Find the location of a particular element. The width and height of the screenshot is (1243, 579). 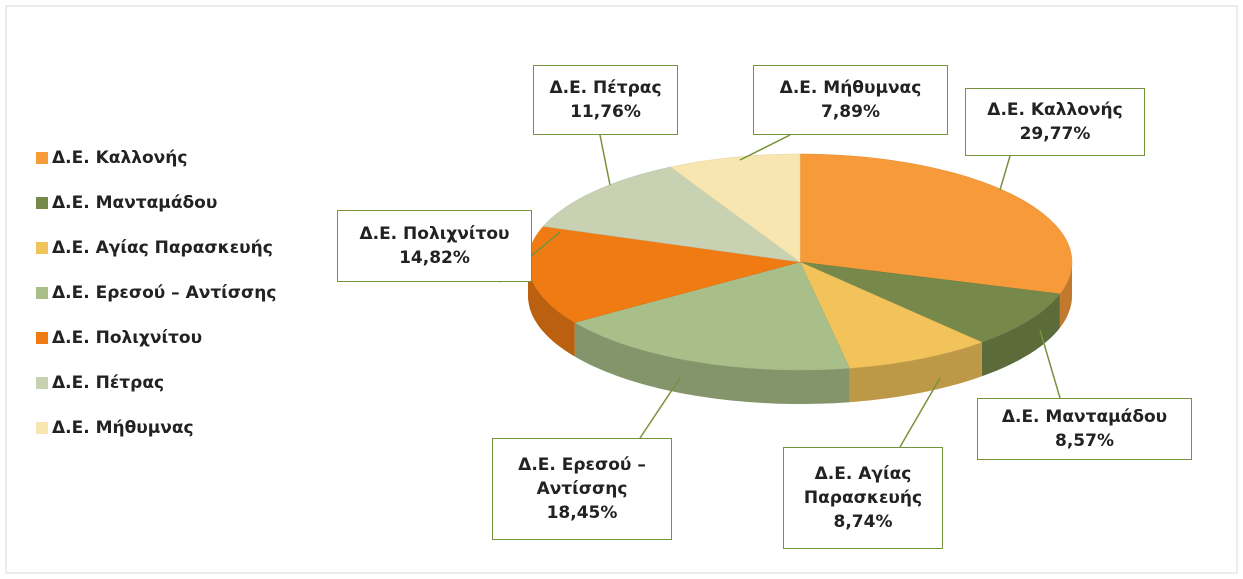

legend-label: Δ.Ε. Αγίας Παρασκευής is located at coordinates (162, 248).